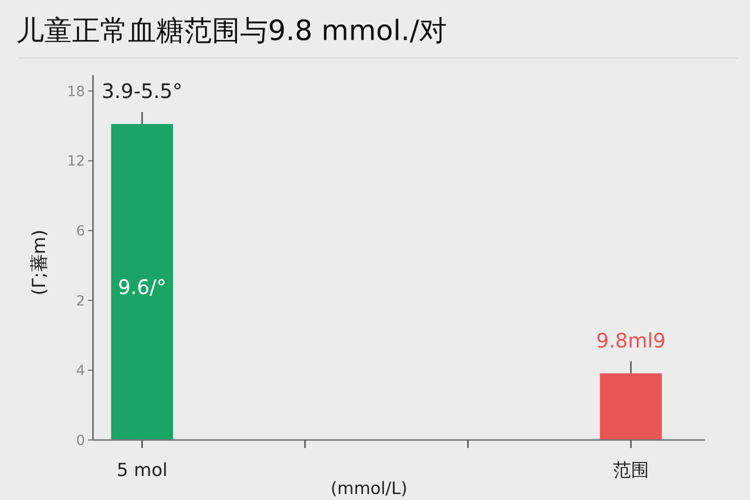 The image size is (750, 500). What do you see at coordinates (80, 301) in the screenshot?
I see `text: 2` at bounding box center [80, 301].